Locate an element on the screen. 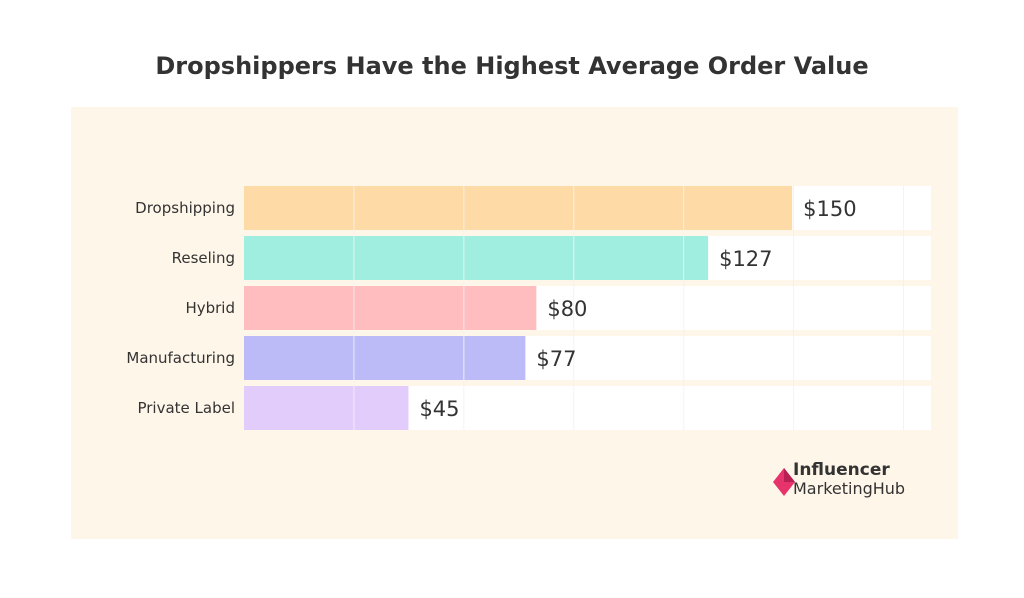 Image resolution: width=1024 pixels, height=598 pixels. brand-name-line2: MarketingHub is located at coordinates (849, 488).